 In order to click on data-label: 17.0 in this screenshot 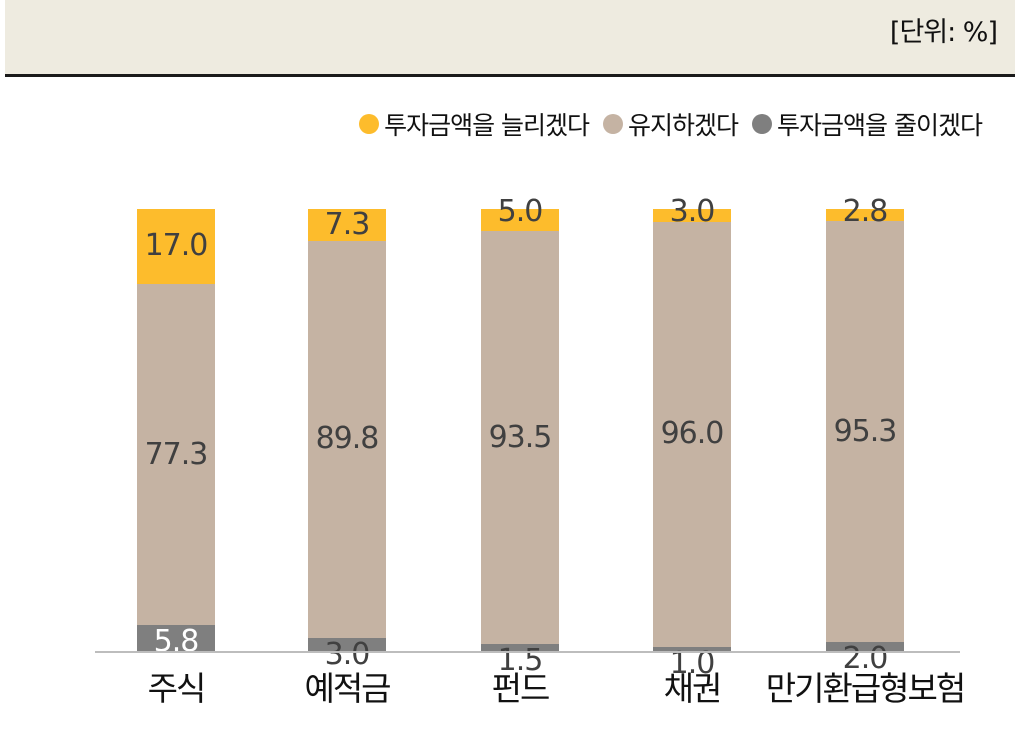, I will do `click(176, 246)`.